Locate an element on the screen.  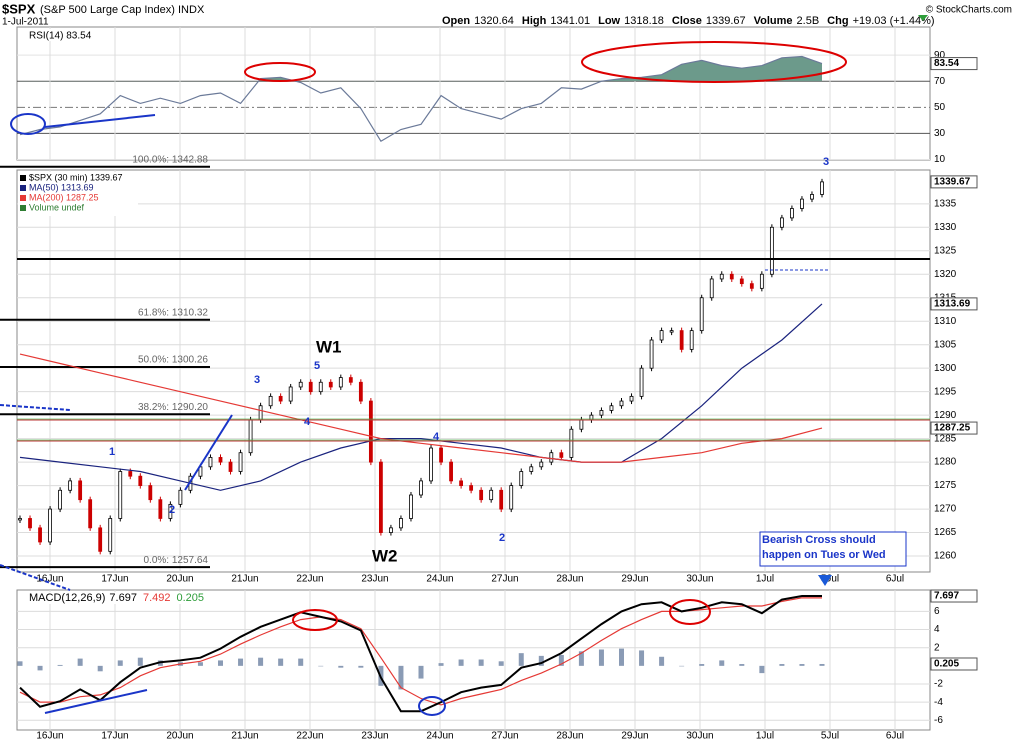
legend-bg is located at coordinates (78, 194).